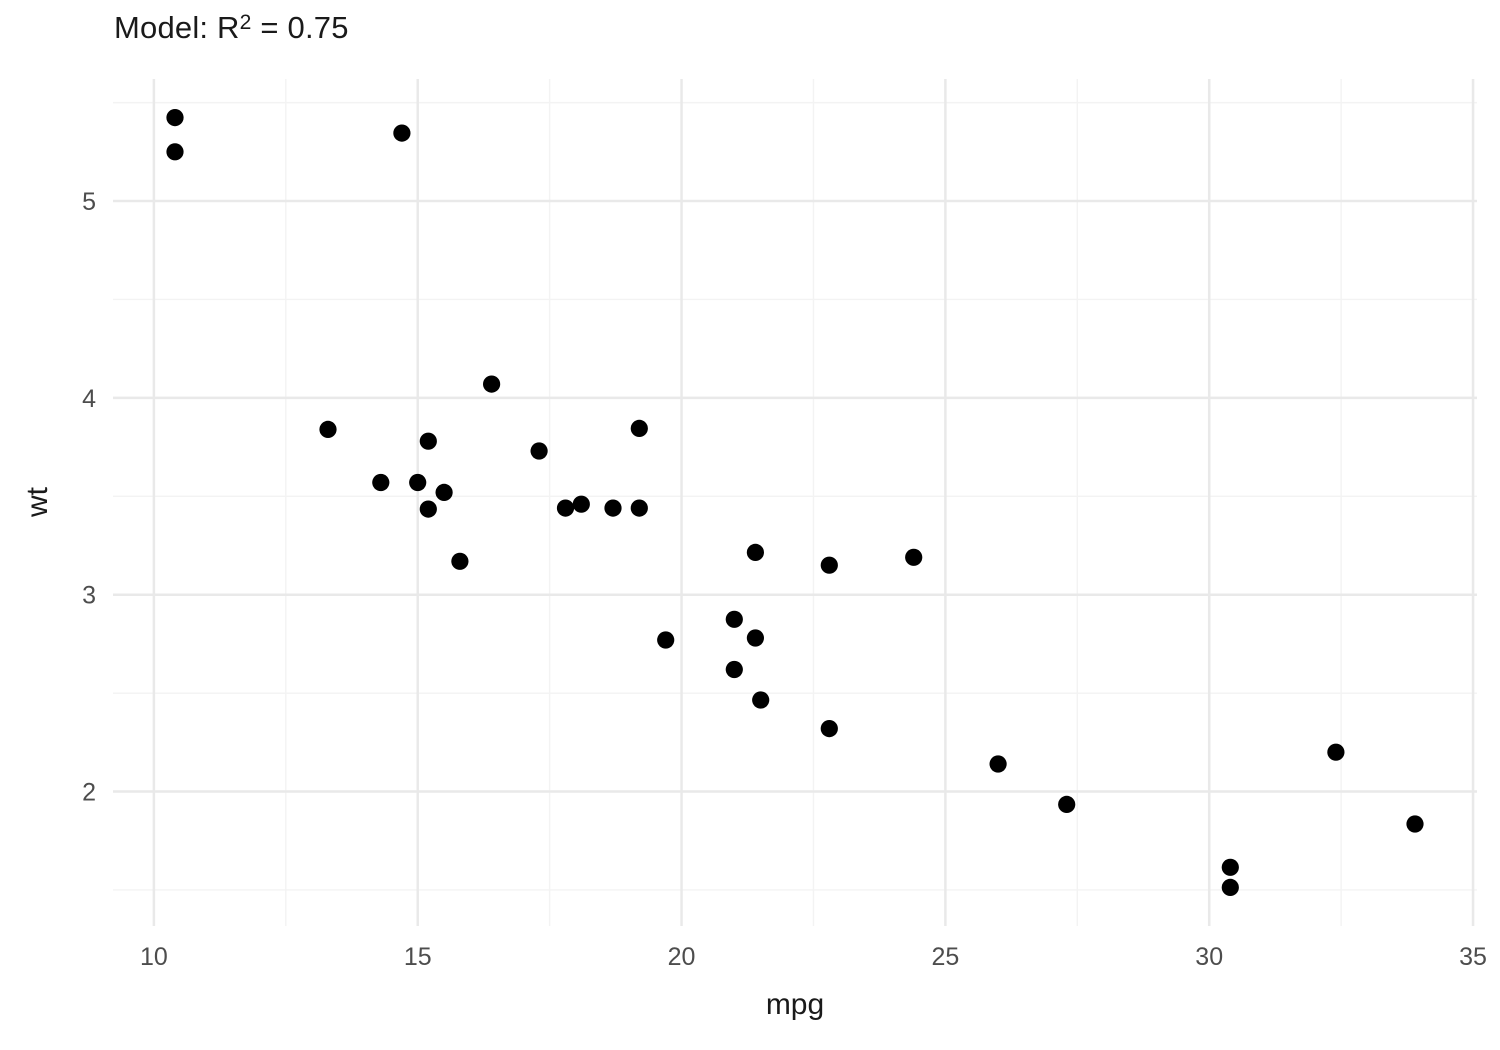 The image size is (1500, 1050). I want to click on x-tick-label: 25, so click(945, 957).